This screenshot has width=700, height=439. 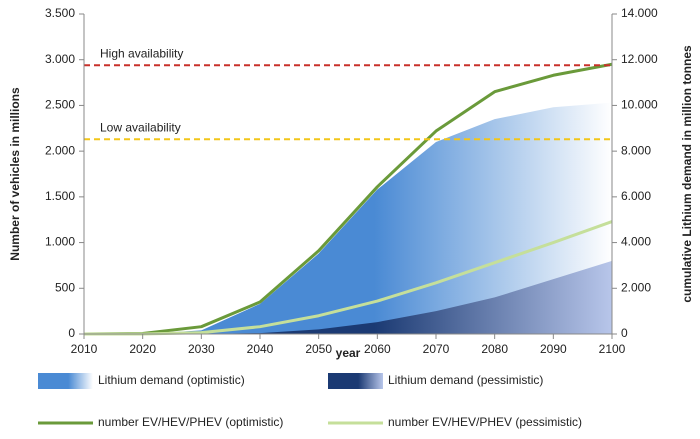 I want to click on x-tick-label: 2100, so click(x=612, y=349).